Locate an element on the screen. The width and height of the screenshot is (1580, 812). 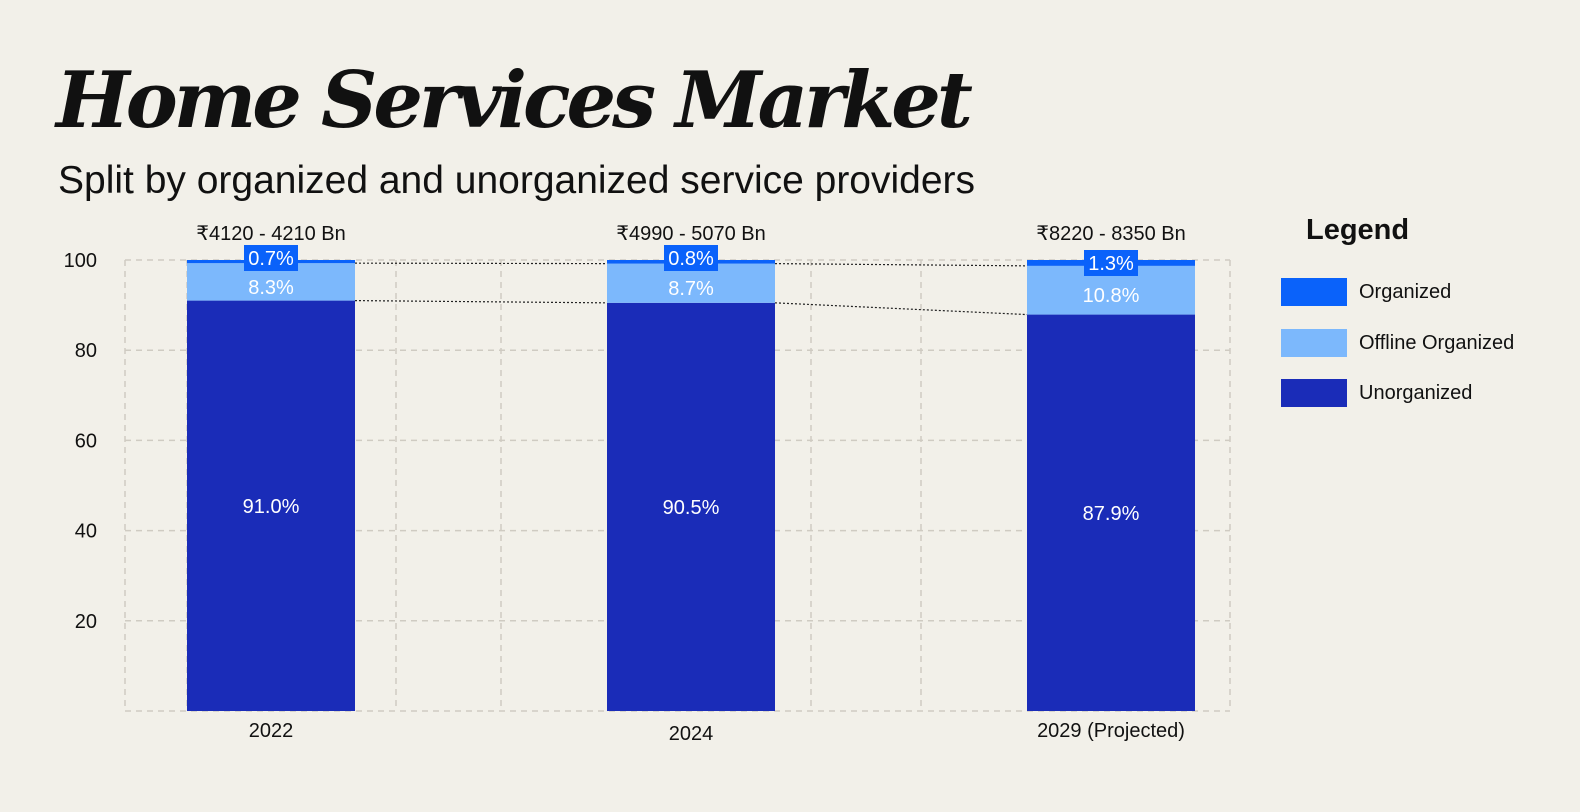
legend-label-unorganized: Unorganized is located at coordinates (1416, 392).